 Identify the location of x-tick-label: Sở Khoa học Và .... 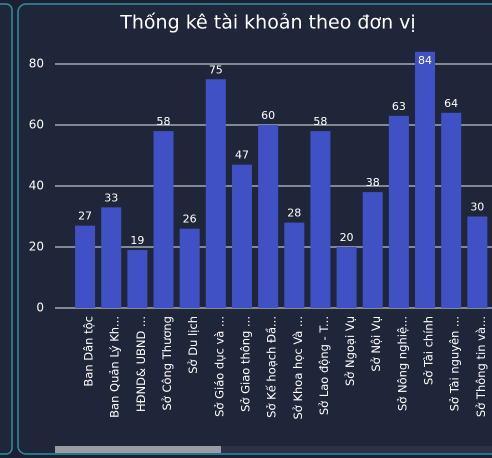
(298, 368).